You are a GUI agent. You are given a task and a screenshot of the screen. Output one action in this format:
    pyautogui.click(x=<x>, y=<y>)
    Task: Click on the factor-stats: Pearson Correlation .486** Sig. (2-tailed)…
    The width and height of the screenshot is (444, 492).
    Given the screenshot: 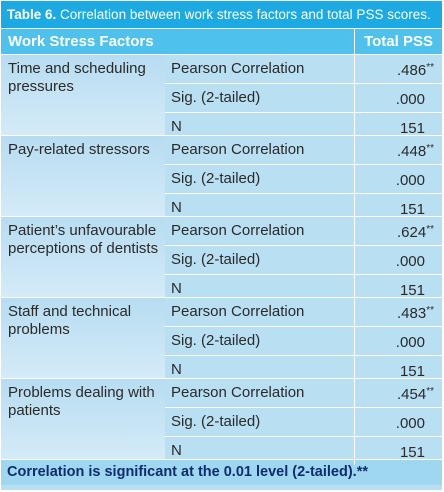 What is the action you would take?
    pyautogui.click(x=303, y=98)
    